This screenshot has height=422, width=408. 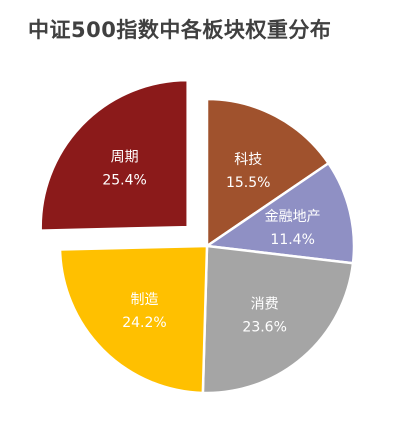 I want to click on slice-value-label: 25.4%, so click(x=124, y=181).